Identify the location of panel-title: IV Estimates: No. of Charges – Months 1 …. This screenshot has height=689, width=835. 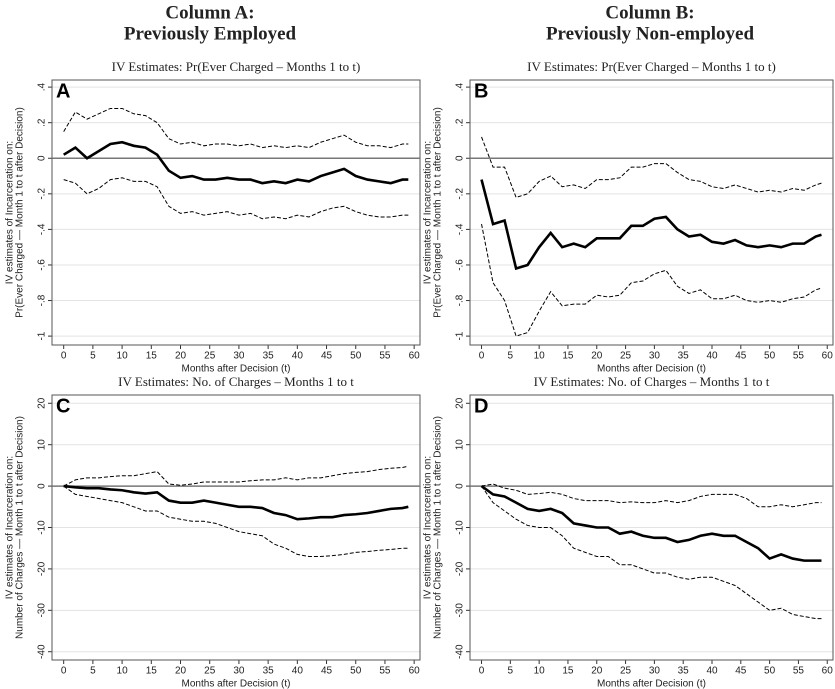
(652, 381).